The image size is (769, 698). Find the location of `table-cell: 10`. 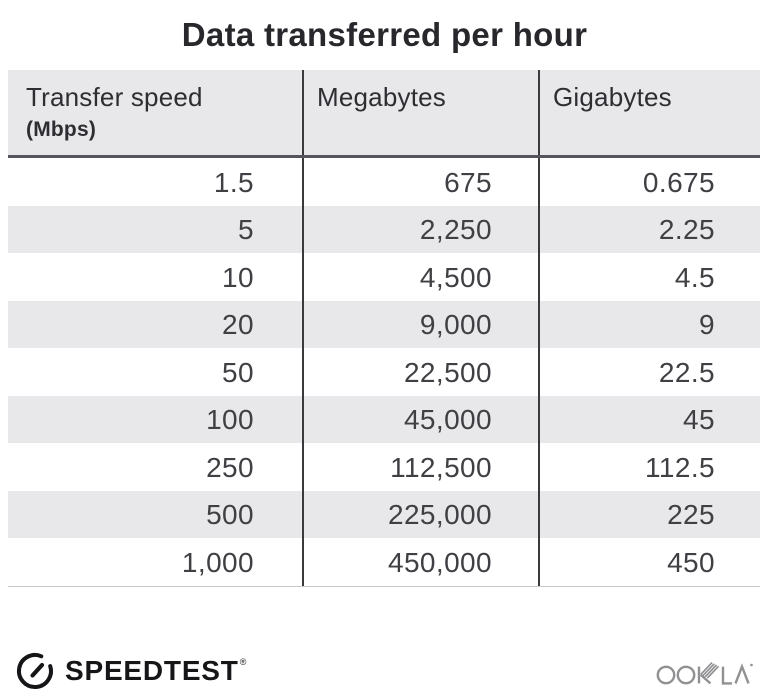

table-cell: 10 is located at coordinates (238, 277).